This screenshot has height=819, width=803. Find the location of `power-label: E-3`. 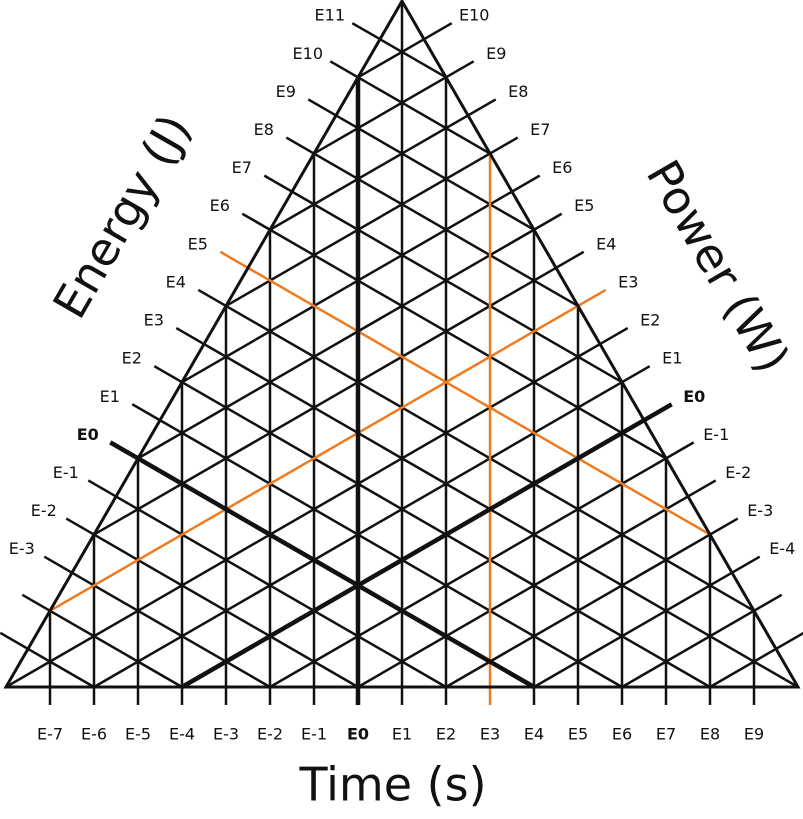

power-label: E-3 is located at coordinates (760, 510).